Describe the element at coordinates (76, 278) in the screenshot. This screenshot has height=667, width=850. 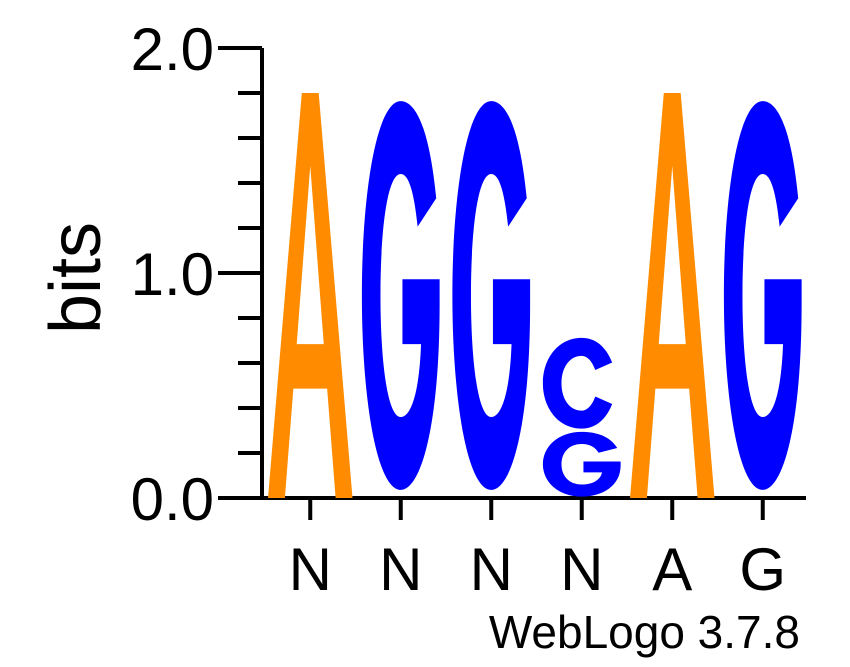
I see `y-axis-label: bits` at that location.